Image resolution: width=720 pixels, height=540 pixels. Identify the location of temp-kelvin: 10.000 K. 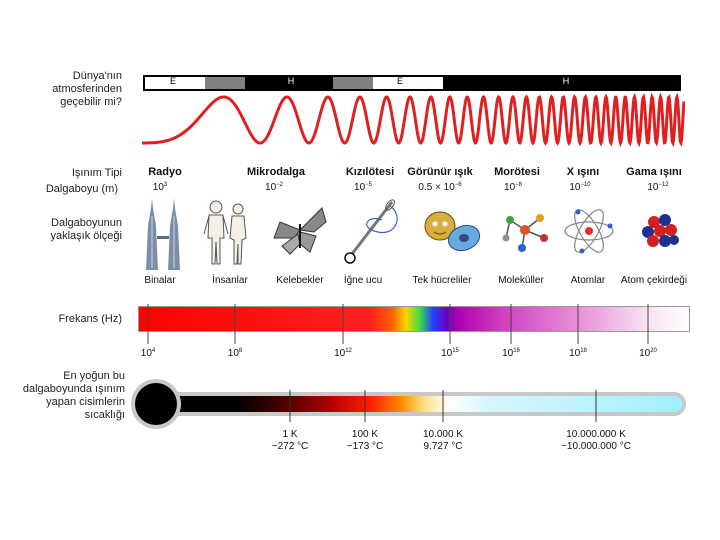
(443, 434).